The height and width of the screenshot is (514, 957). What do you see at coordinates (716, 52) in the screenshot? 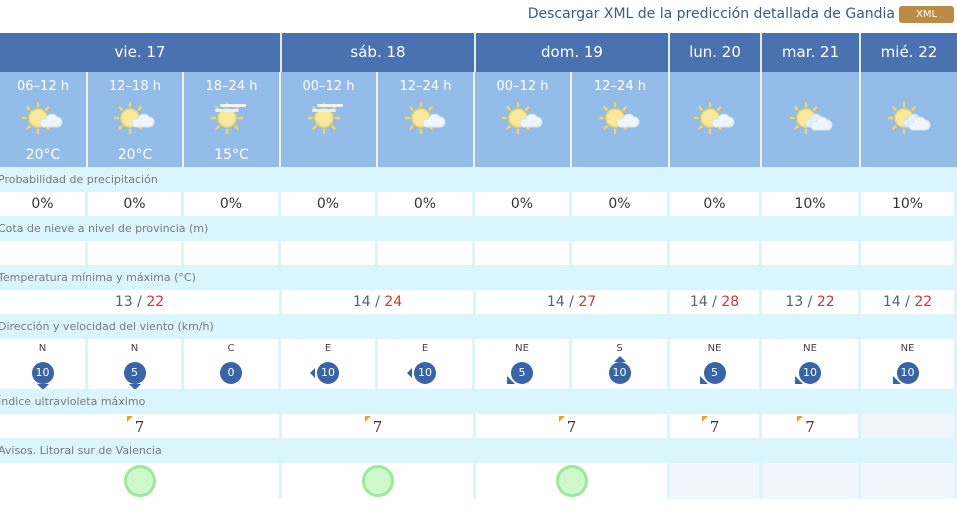
I see `day-header: lun. 20` at bounding box center [716, 52].